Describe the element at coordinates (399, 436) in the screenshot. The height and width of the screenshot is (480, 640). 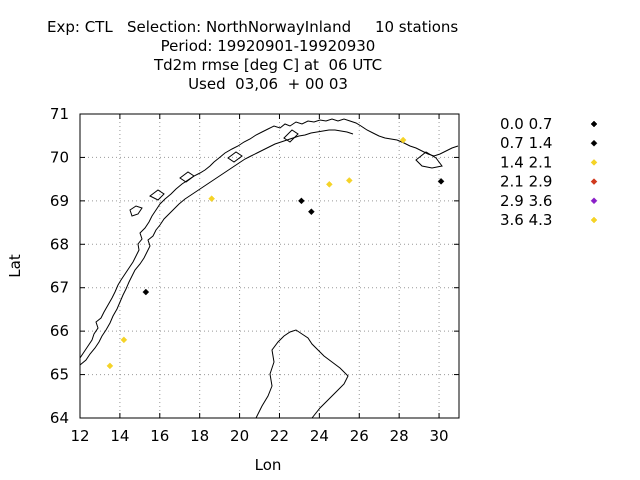
I see `x-tick-label: 28` at that location.